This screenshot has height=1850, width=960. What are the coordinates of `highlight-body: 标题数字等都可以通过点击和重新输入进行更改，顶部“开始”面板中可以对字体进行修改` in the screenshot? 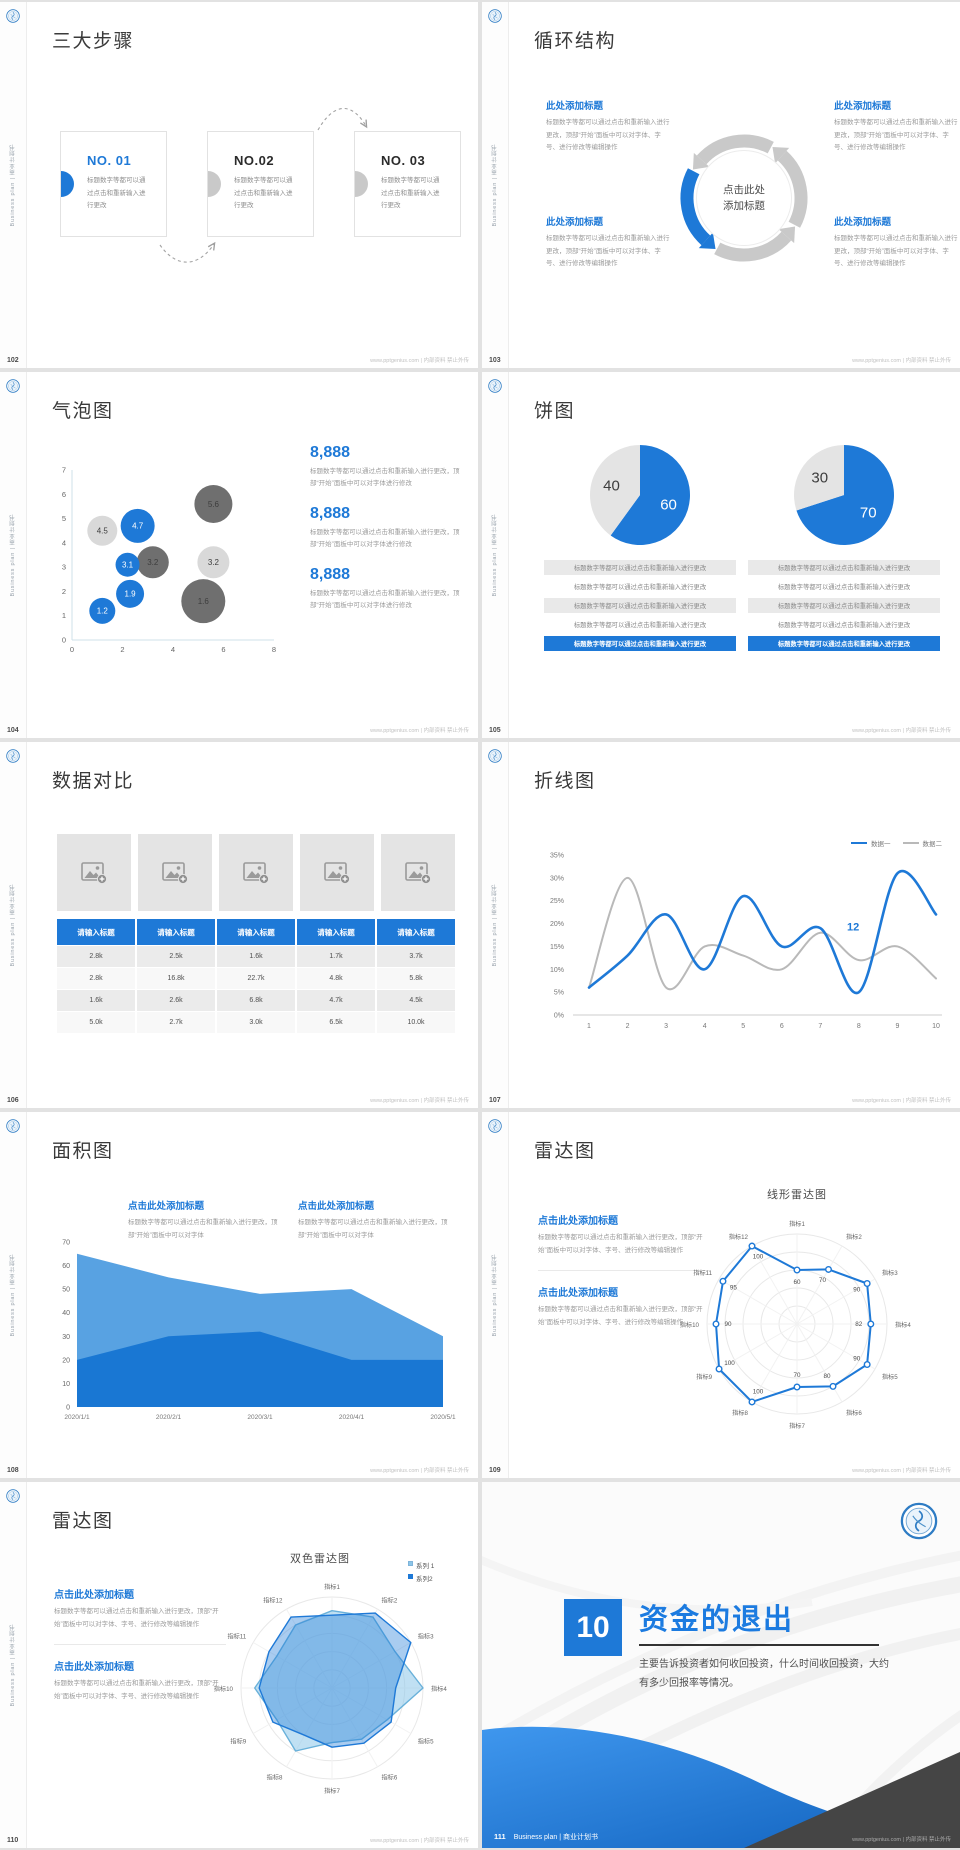 It's located at (385, 600).